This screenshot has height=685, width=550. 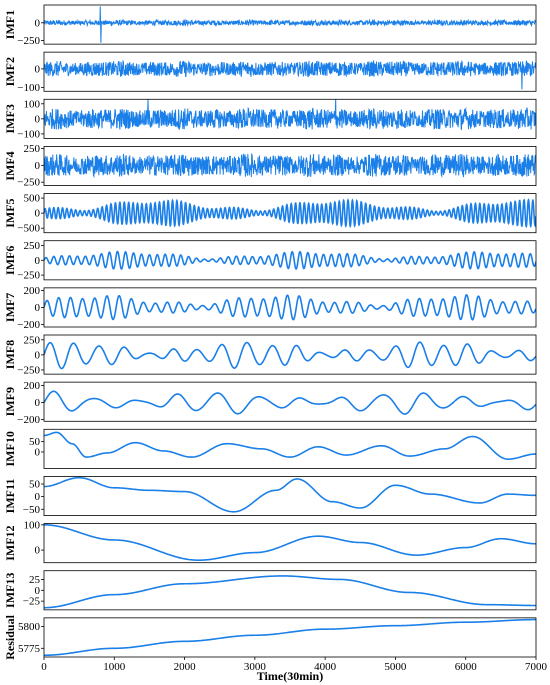 What do you see at coordinates (255, 667) in the screenshot?
I see `x-tick-label: 3000` at bounding box center [255, 667].